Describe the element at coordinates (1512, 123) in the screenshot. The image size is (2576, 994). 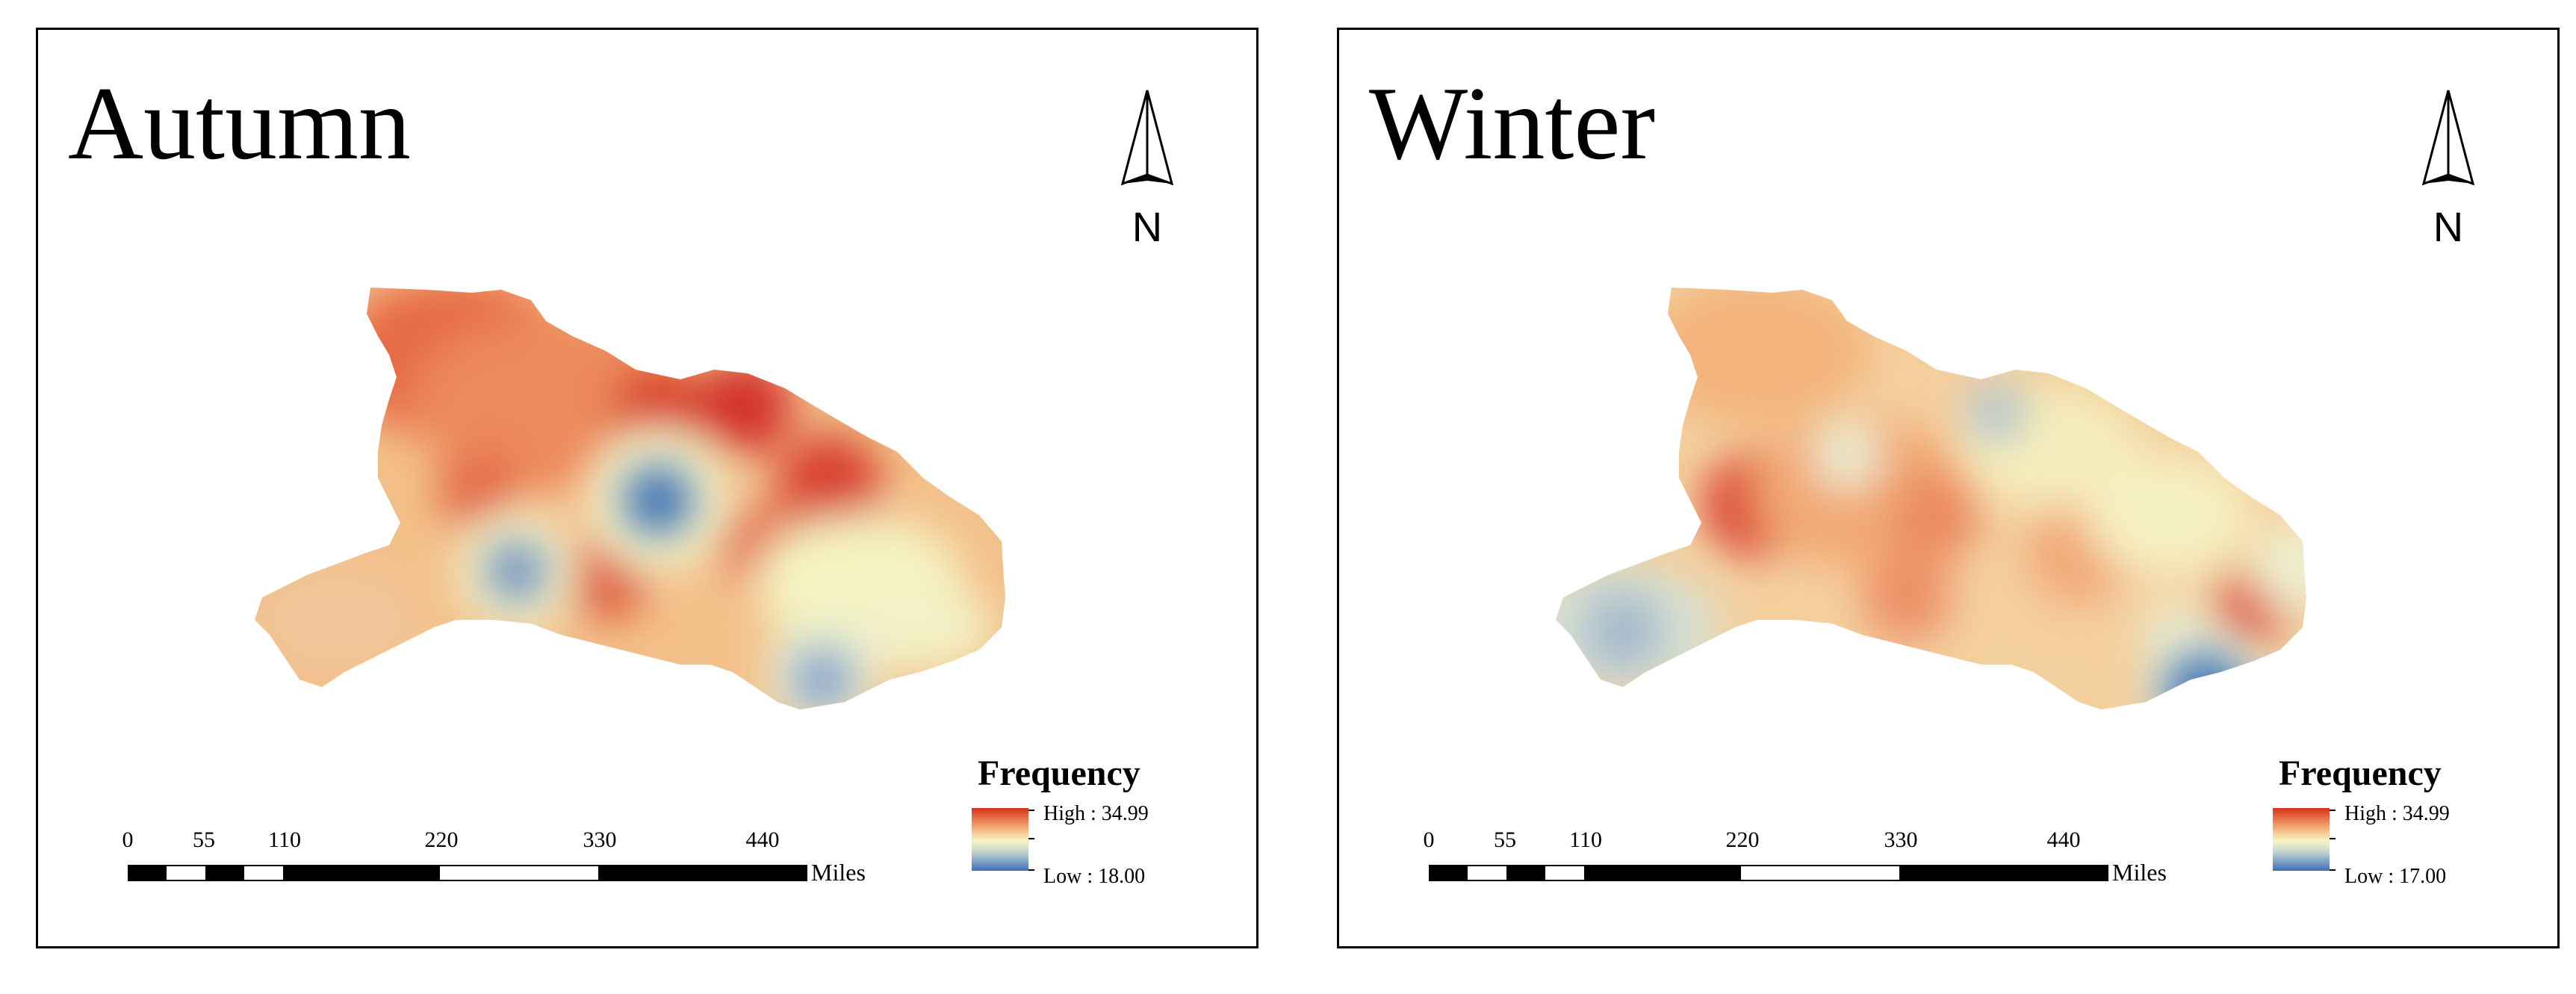
I see `season-title: Winter` at that location.